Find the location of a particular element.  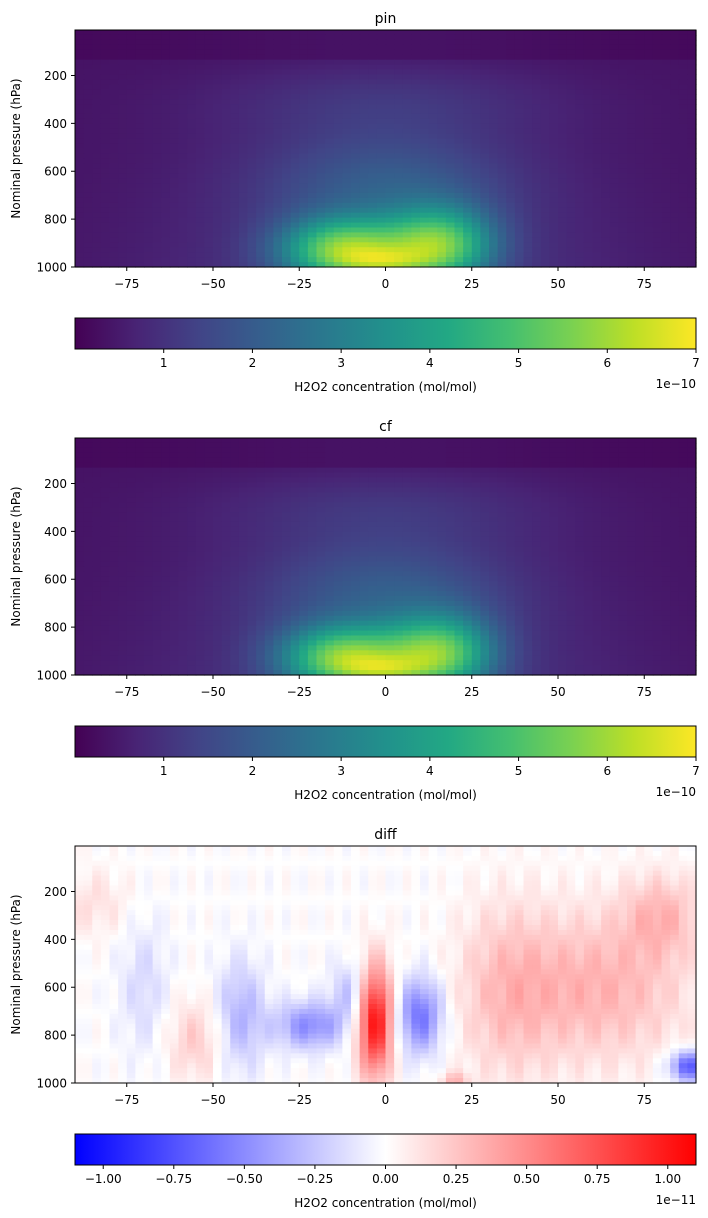

y-tick-label: 1000 is located at coordinates (51, 268).